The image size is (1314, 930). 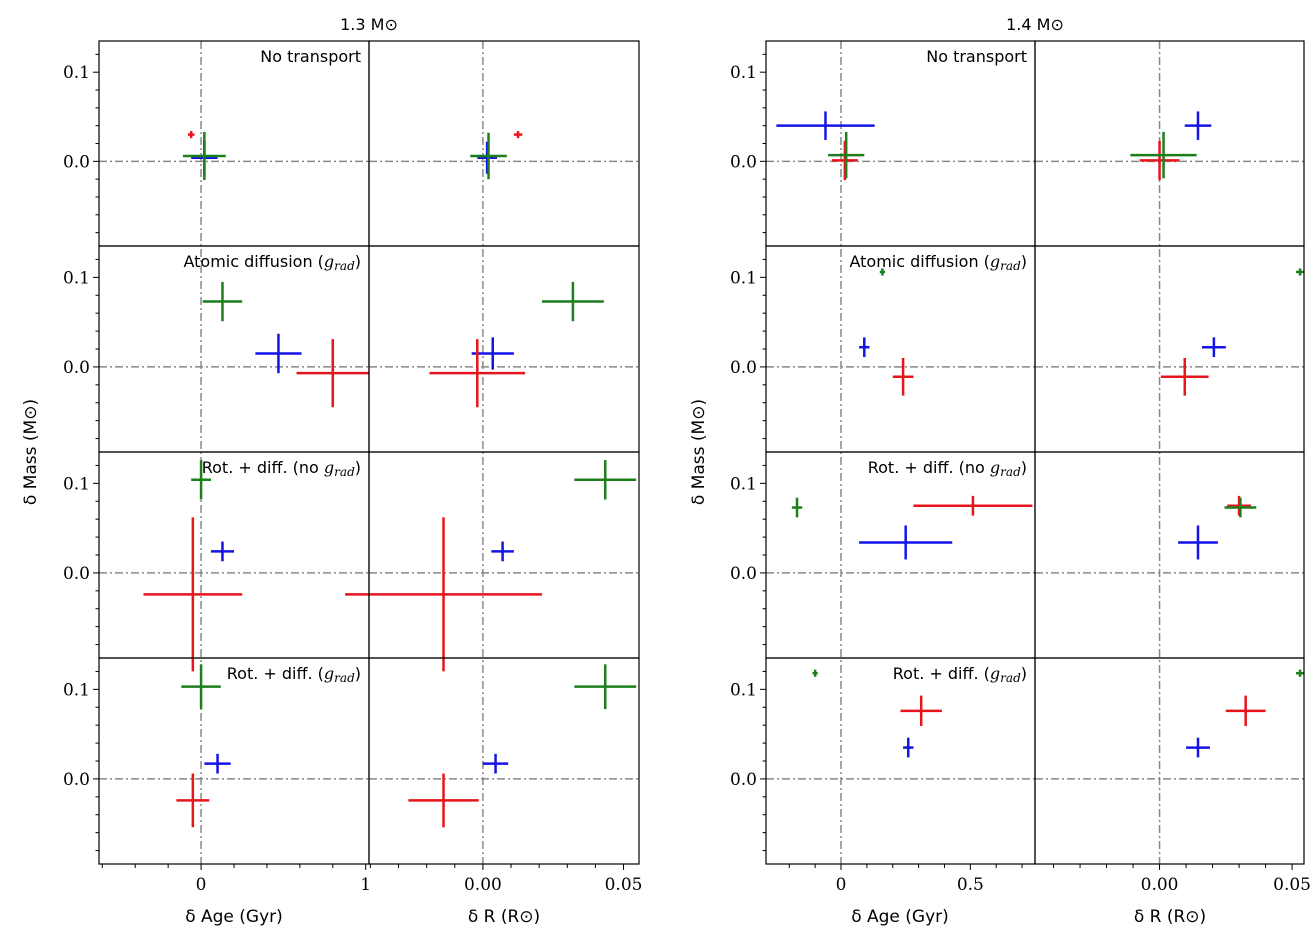 I want to click on row-title: No transport, so click(x=310, y=56).